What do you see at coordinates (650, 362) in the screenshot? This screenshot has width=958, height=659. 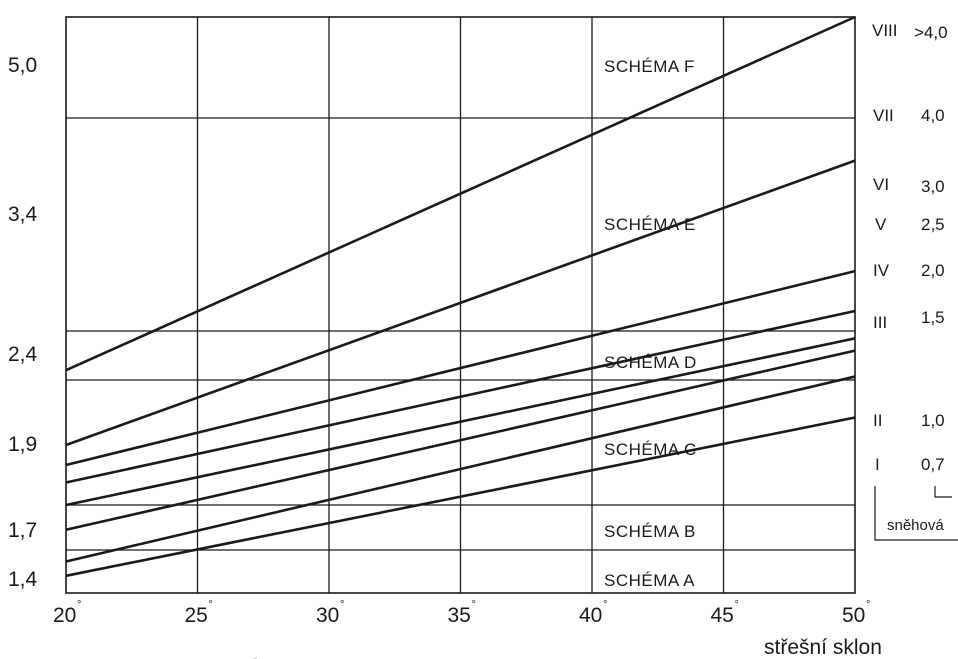 I see `schema-label: SCHÉMA D` at bounding box center [650, 362].